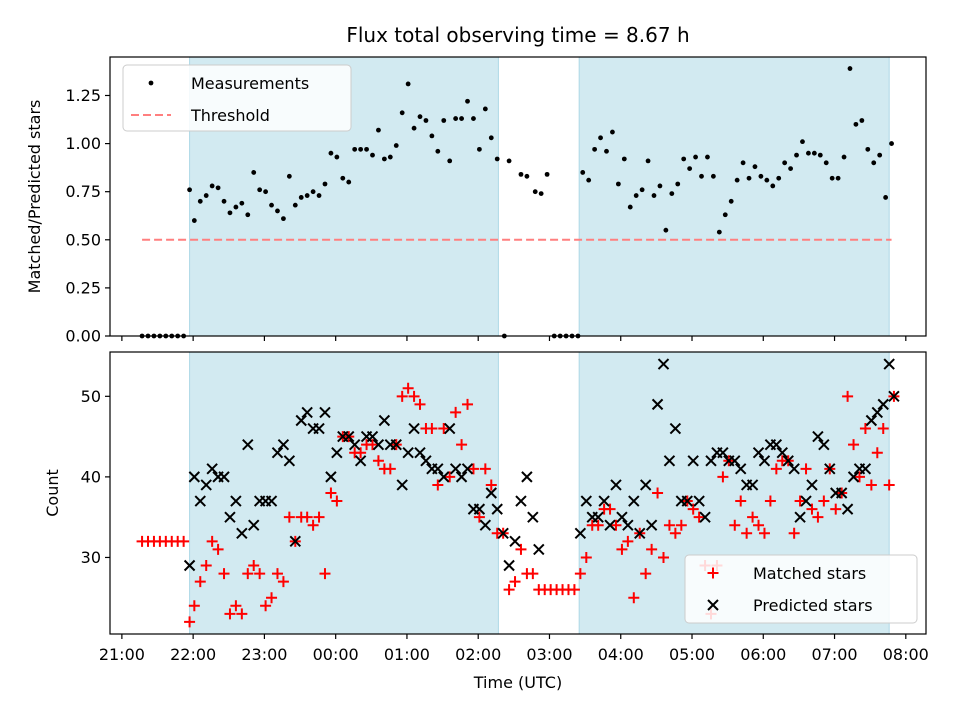 The height and width of the screenshot is (720, 960). What do you see at coordinates (549, 654) in the screenshot?
I see `x-tick-label: 03:00` at bounding box center [549, 654].